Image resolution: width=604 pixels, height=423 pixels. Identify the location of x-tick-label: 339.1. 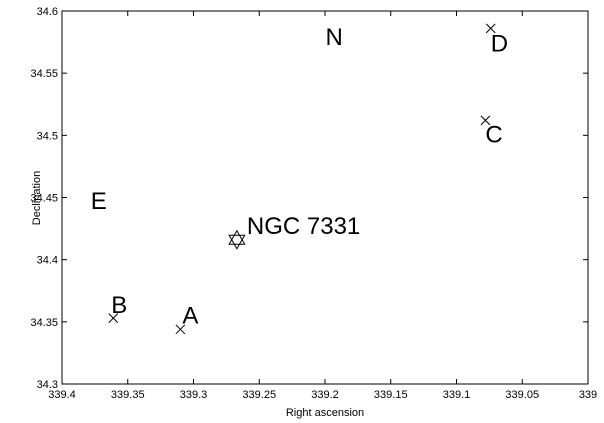
(457, 395).